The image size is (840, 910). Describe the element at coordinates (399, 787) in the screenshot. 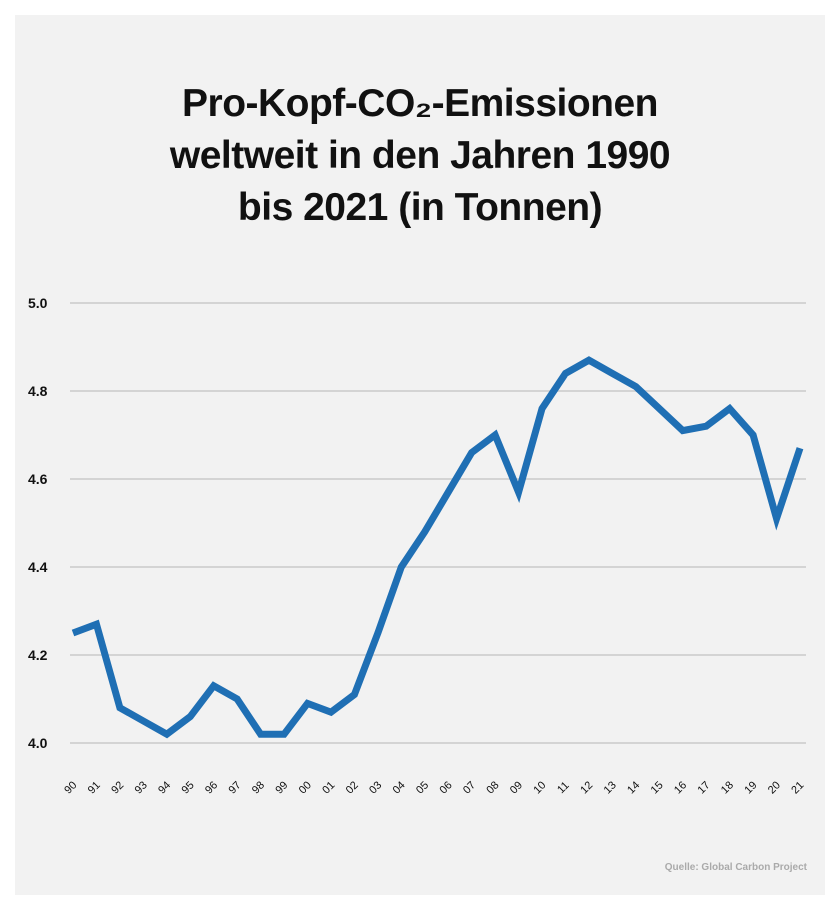

I see `x-tick-label: 04` at that location.